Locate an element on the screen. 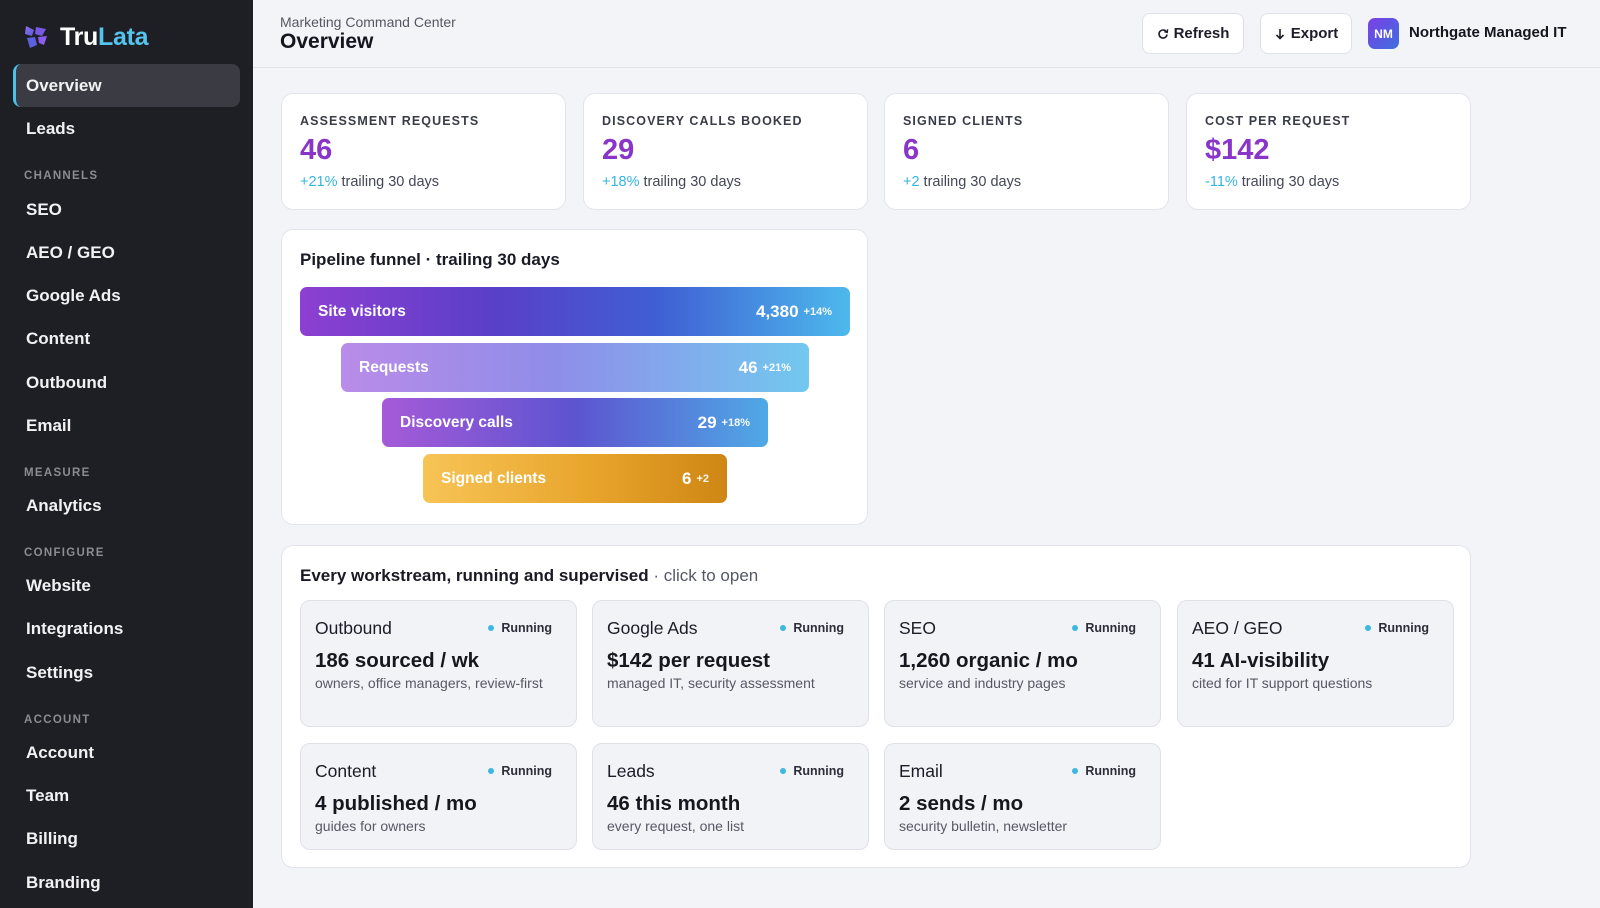 The image size is (1600, 908). tile-metric: 2 sends / mo is located at coordinates (961, 803).